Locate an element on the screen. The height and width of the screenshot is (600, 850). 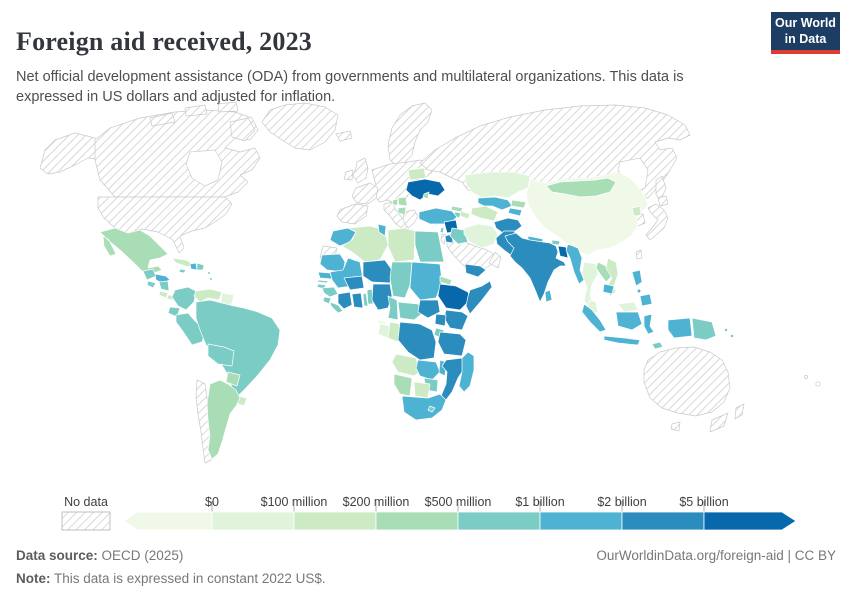
country-equatorial-guinea is located at coordinates (381, 322).